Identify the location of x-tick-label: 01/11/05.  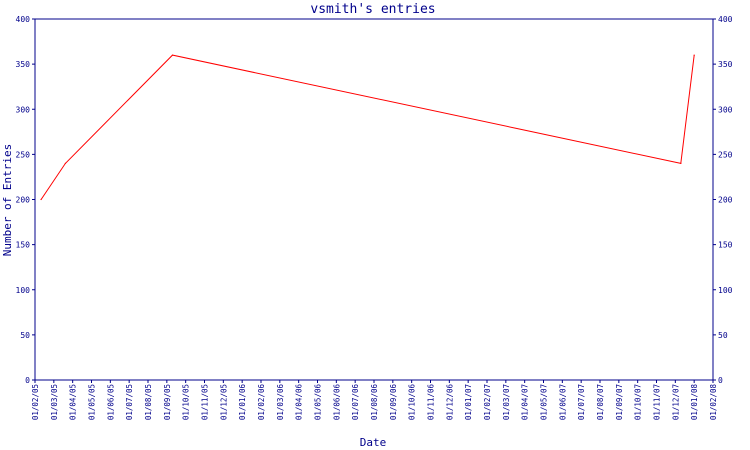
(205, 402).